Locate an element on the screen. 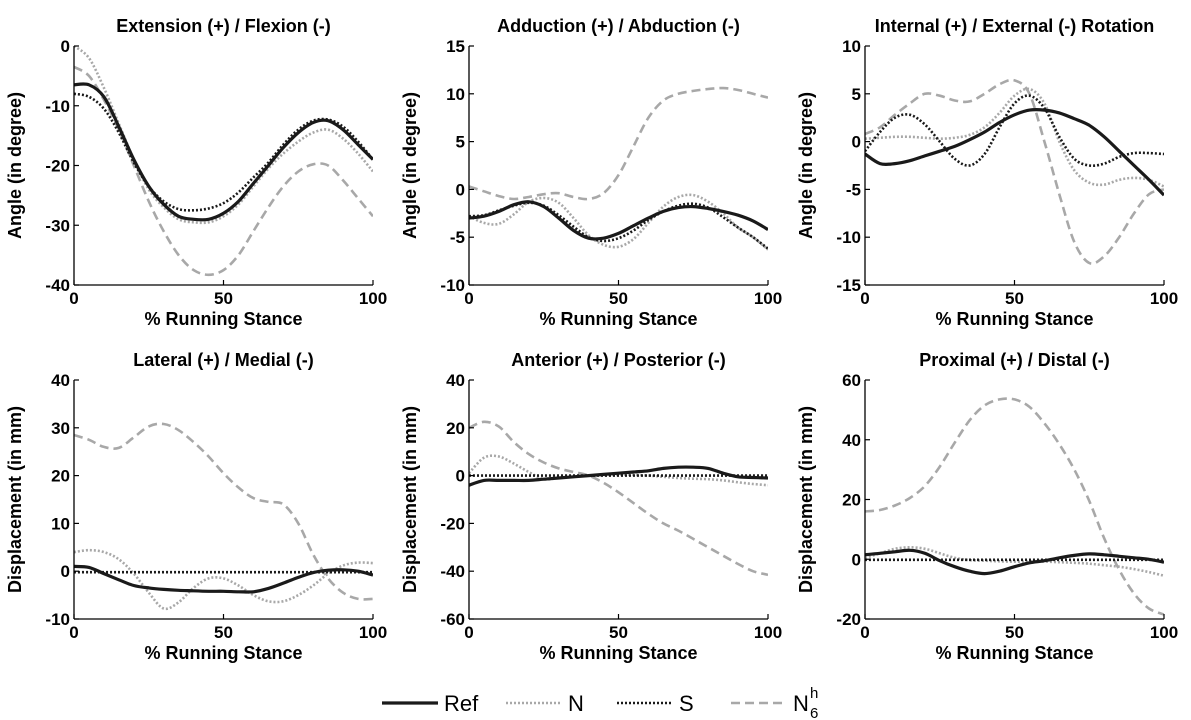 This screenshot has width=1191, height=720. y-tick-label: 60 is located at coordinates (851, 380).